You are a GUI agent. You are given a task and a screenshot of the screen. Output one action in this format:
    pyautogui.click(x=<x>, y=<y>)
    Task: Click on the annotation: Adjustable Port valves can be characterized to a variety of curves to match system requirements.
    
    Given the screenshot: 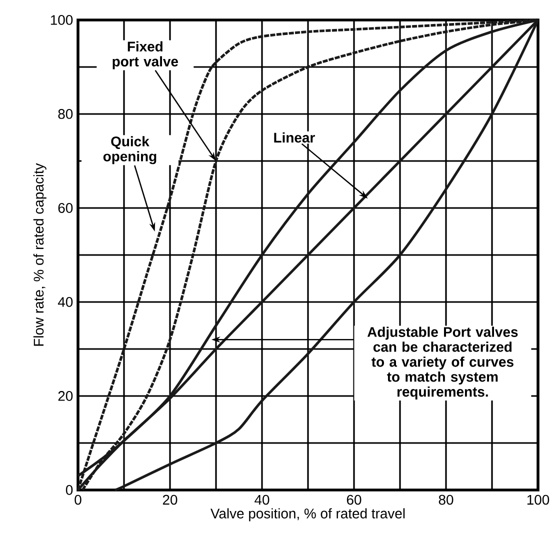 What is the action you would take?
    pyautogui.click(x=442, y=363)
    